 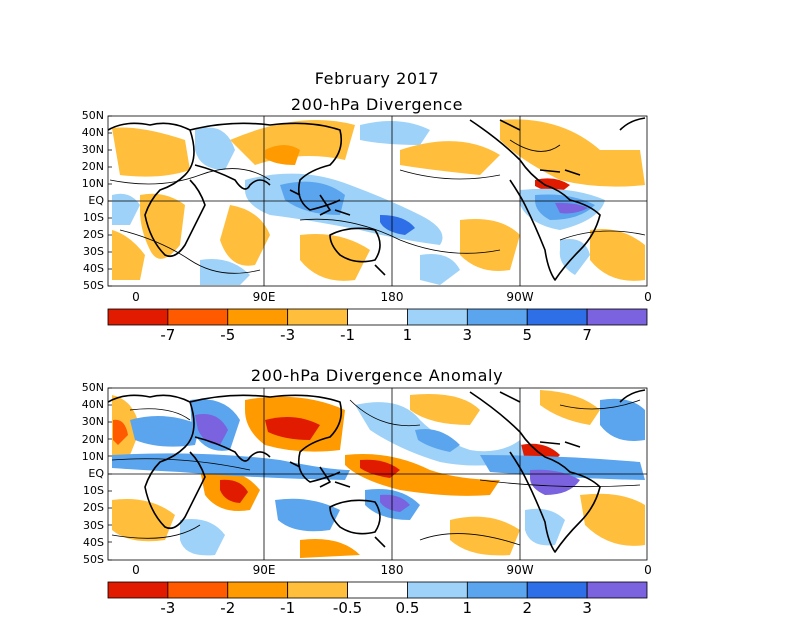 What do you see at coordinates (93, 217) in the screenshot?
I see `panel1-lat-label: 10S` at bounding box center [93, 217].